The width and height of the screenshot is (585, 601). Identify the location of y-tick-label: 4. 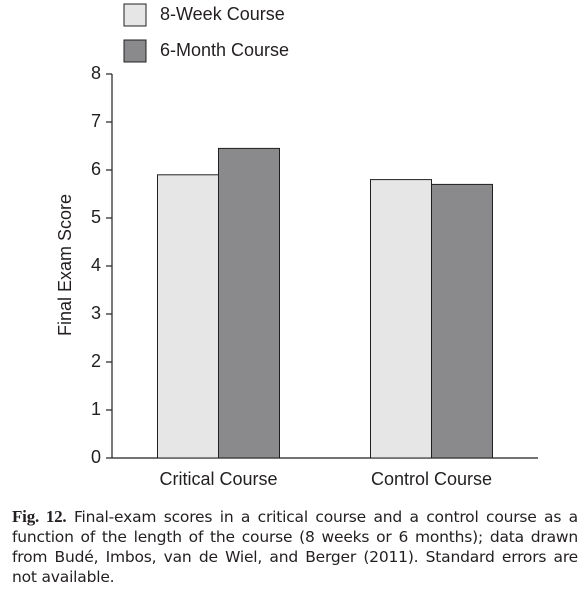
(96, 265).